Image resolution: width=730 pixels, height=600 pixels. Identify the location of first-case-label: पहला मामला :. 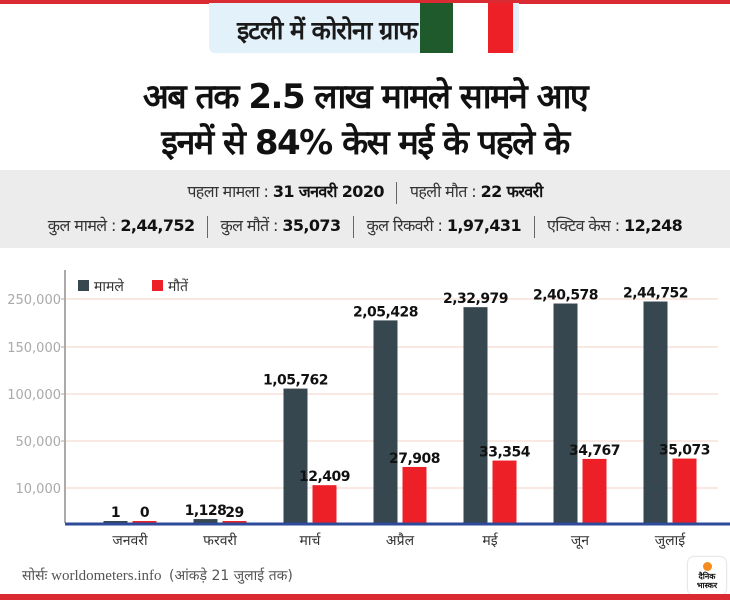
(228, 191).